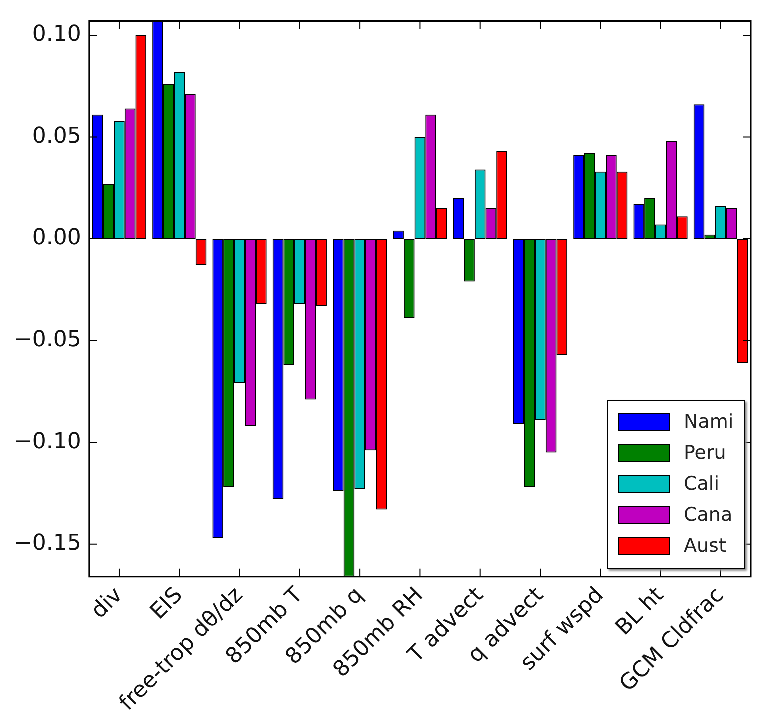 The height and width of the screenshot is (723, 759). I want to click on y-tick-label: 0.10, so click(57, 35).